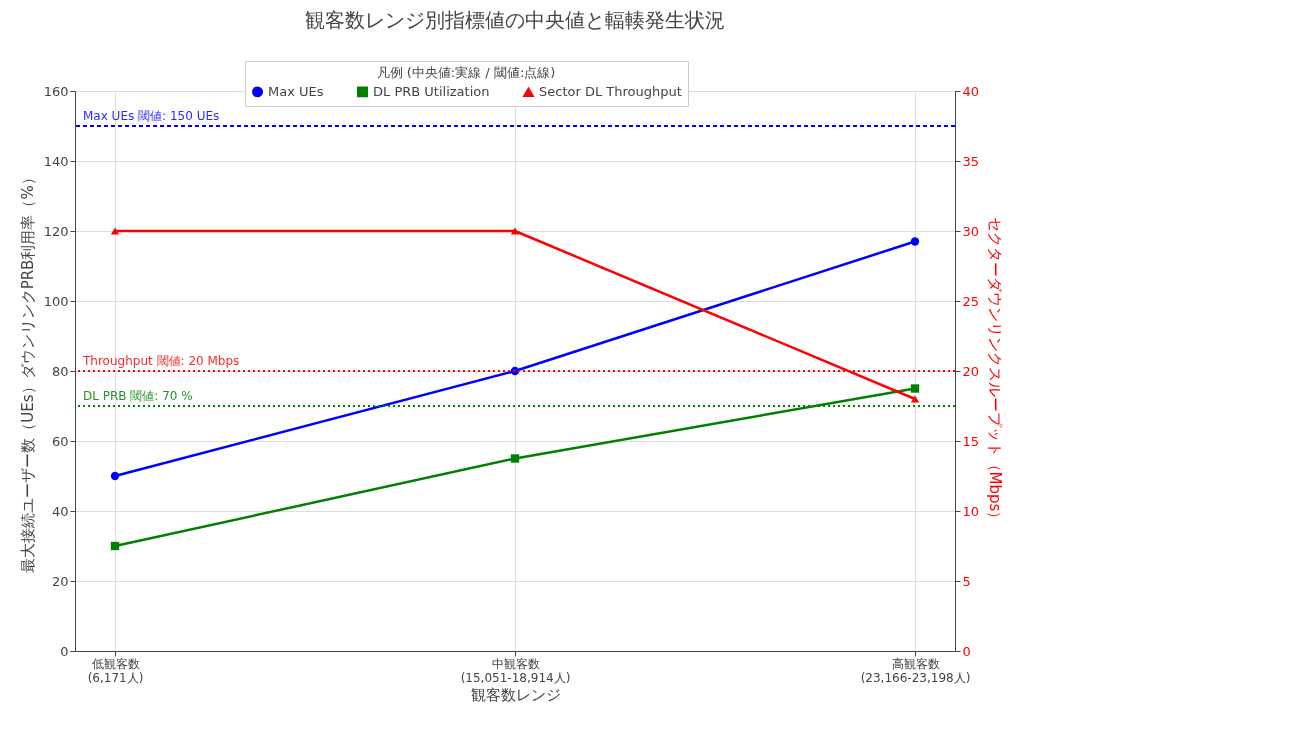 The height and width of the screenshot is (749, 1303). What do you see at coordinates (971, 511) in the screenshot?
I see `y2-tick-label: 10` at bounding box center [971, 511].